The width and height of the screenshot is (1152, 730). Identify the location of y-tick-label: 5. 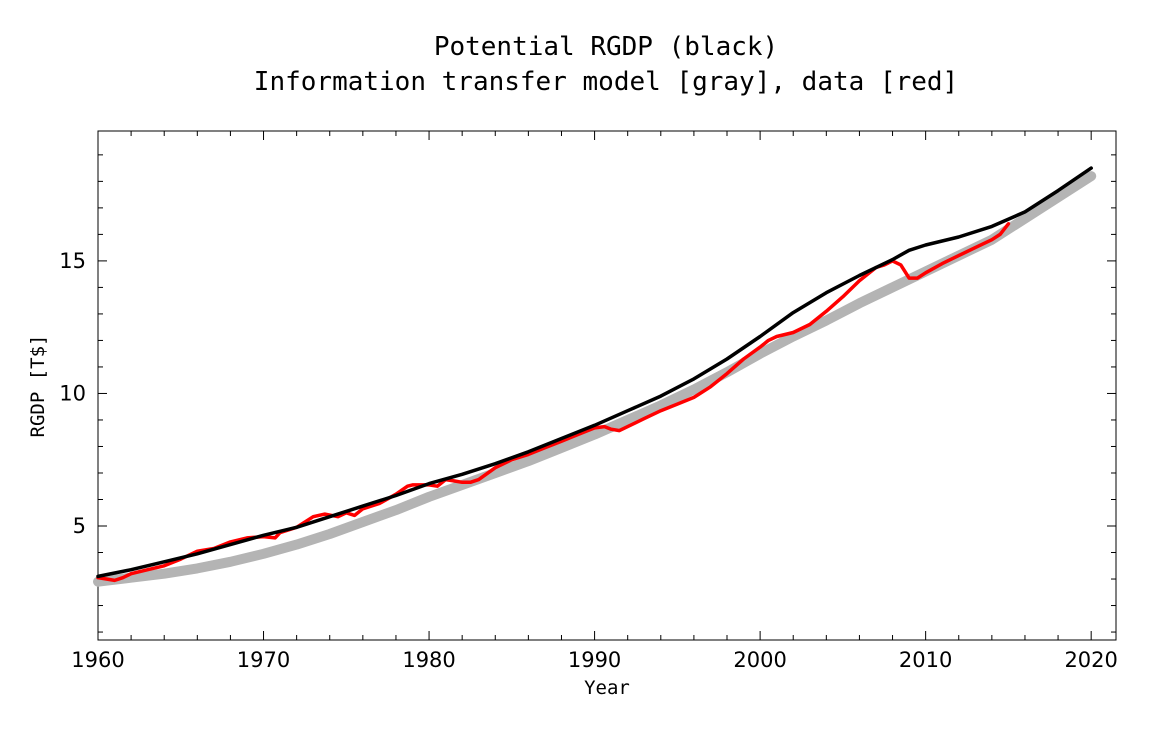
(79, 526).